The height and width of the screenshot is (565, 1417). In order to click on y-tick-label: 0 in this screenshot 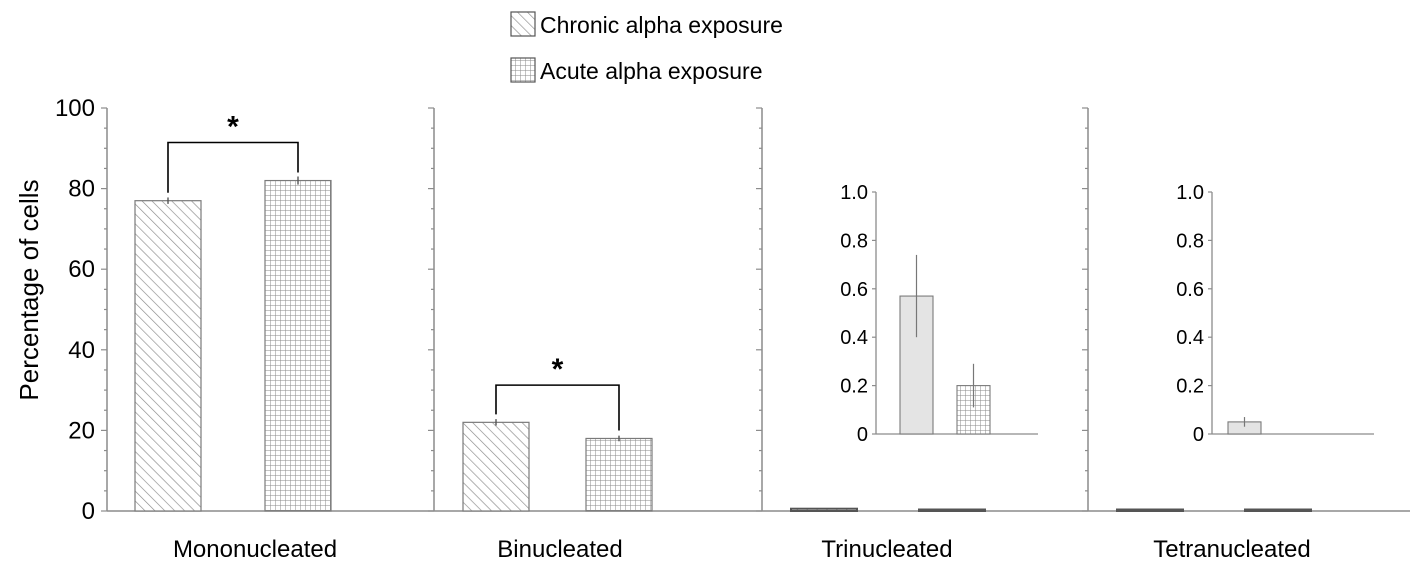, I will do `click(88, 511)`.